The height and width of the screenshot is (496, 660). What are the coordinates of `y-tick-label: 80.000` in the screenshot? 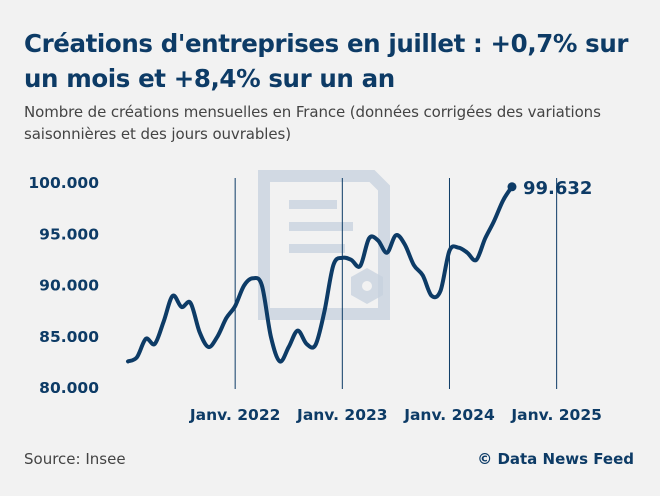 It's located at (69, 388).